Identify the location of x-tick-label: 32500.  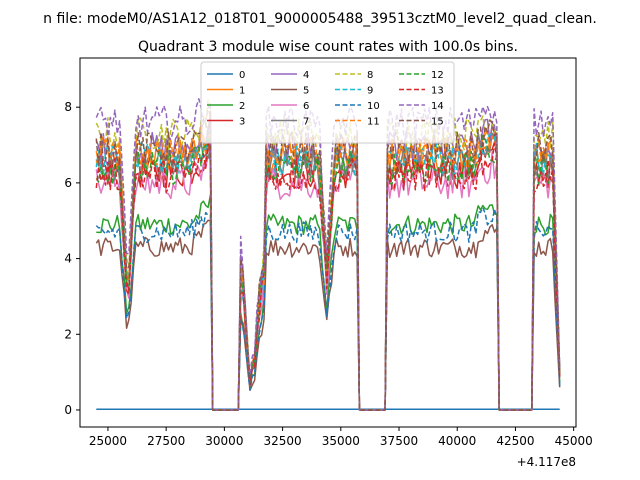
(282, 441).